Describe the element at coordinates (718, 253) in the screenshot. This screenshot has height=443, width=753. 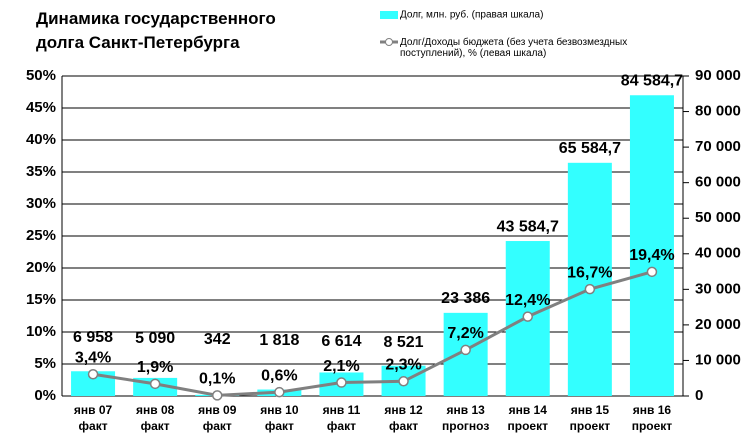
I see `y2-tick-label: 40 000` at that location.